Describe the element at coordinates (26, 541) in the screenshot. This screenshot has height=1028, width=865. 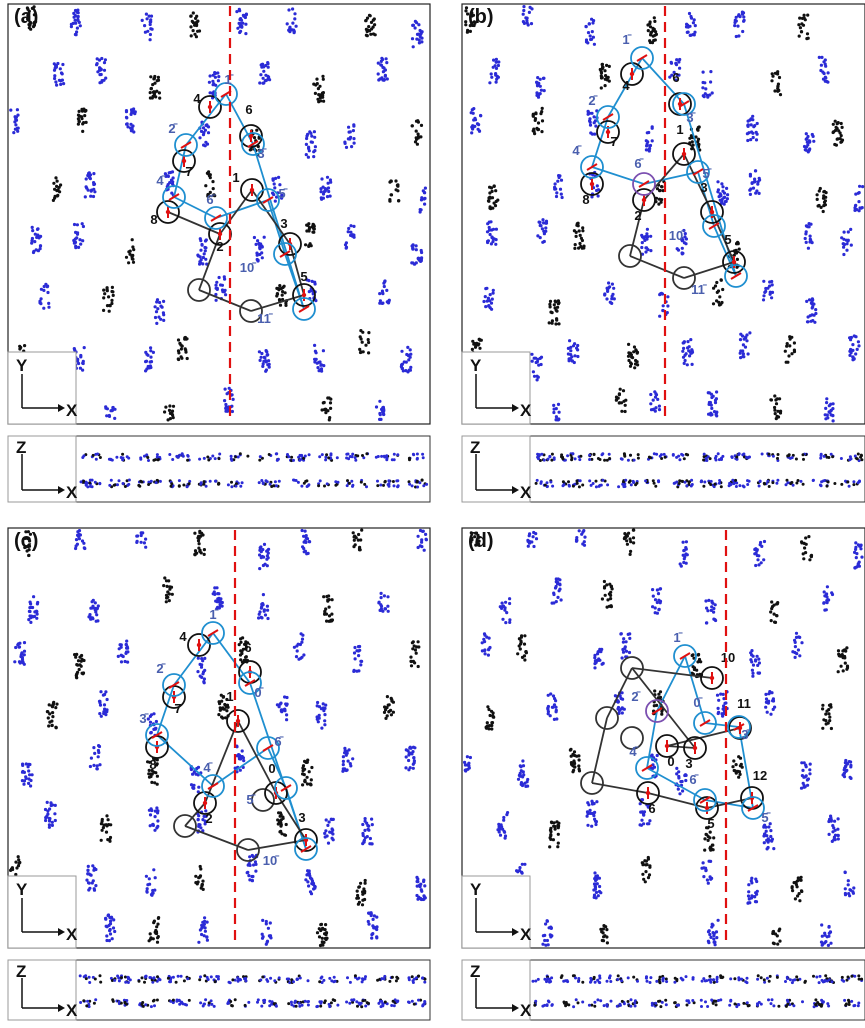
I see `panel-c-label: (c)` at that location.